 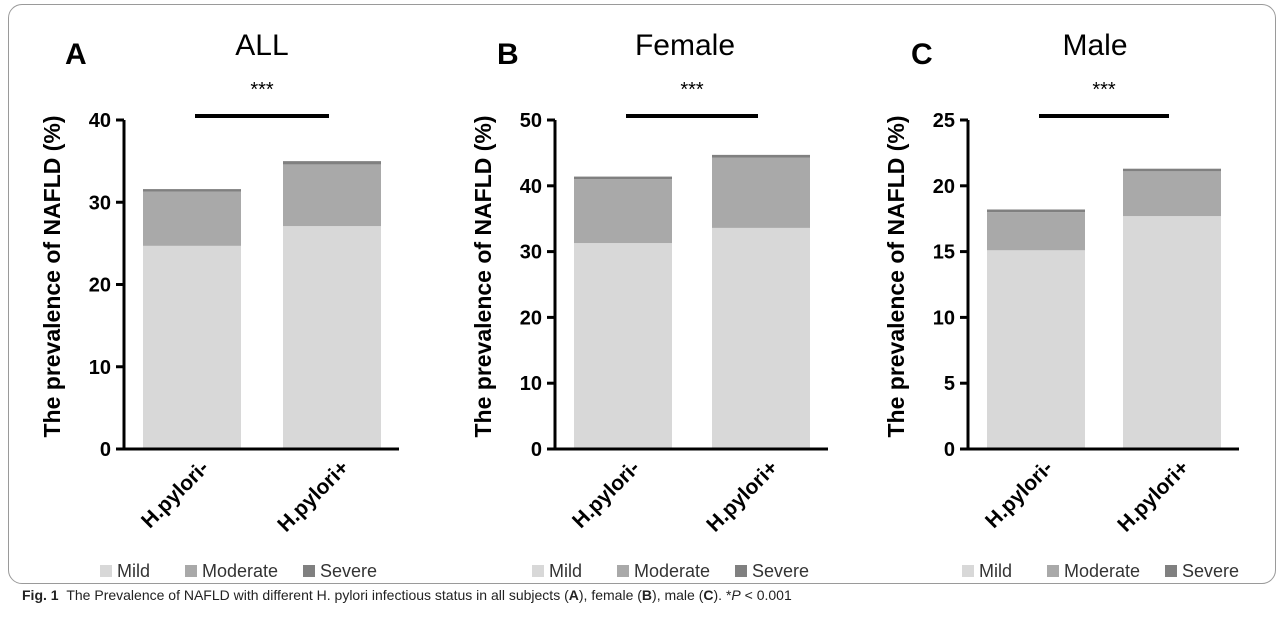 I want to click on caption-text-c: ), male (, so click(x=678, y=595).